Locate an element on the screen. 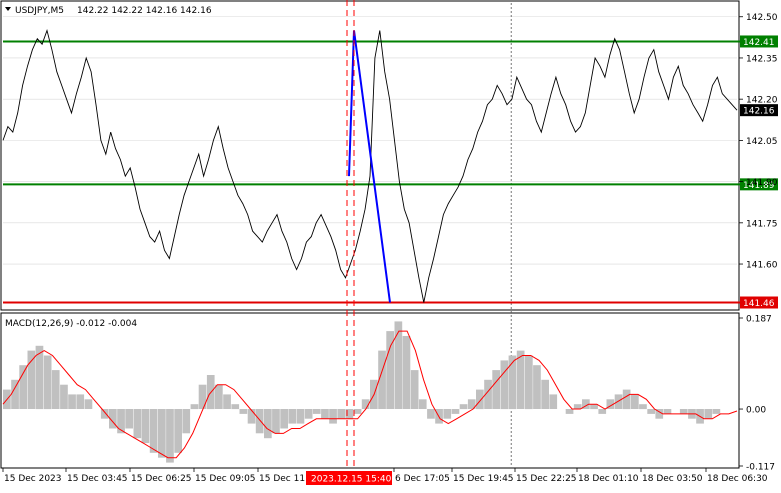  price-tick-label: 141.90 is located at coordinates (762, 183).